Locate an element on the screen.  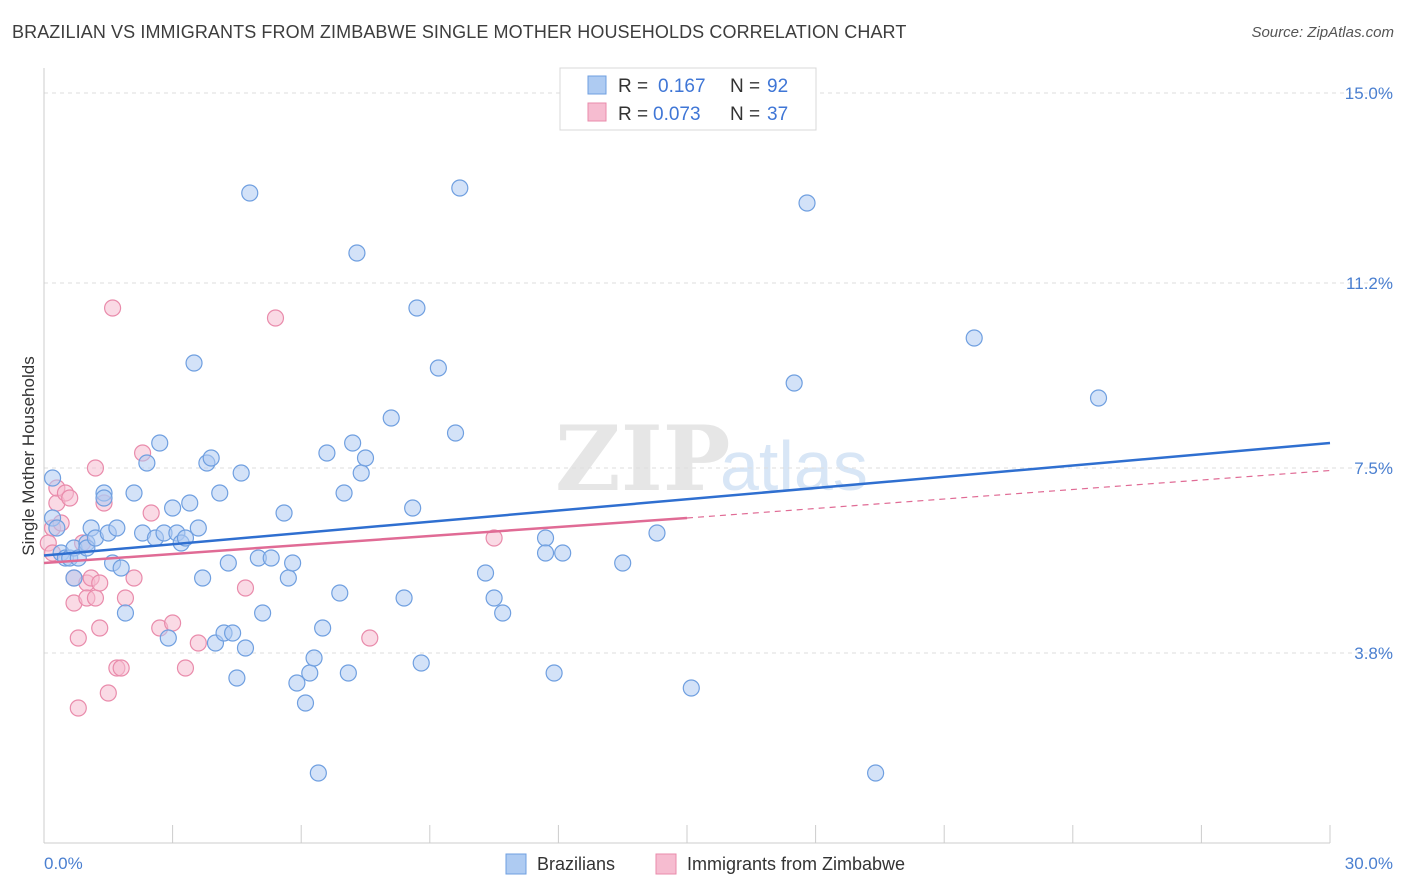
y-tick-label: 3.8% is located at coordinates (1373, 653).